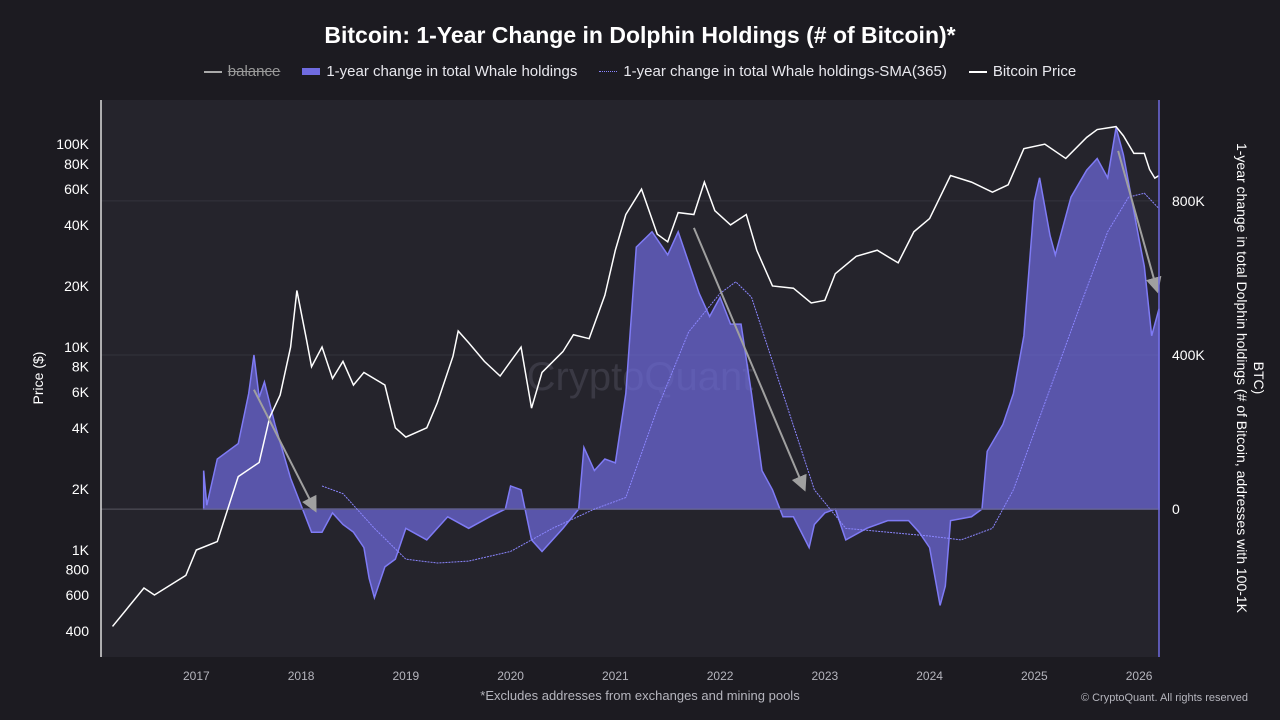 The image size is (1280, 720). Describe the element at coordinates (452, 71) in the screenshot. I see `legend-label: 1-year change in total Whale holdings` at that location.